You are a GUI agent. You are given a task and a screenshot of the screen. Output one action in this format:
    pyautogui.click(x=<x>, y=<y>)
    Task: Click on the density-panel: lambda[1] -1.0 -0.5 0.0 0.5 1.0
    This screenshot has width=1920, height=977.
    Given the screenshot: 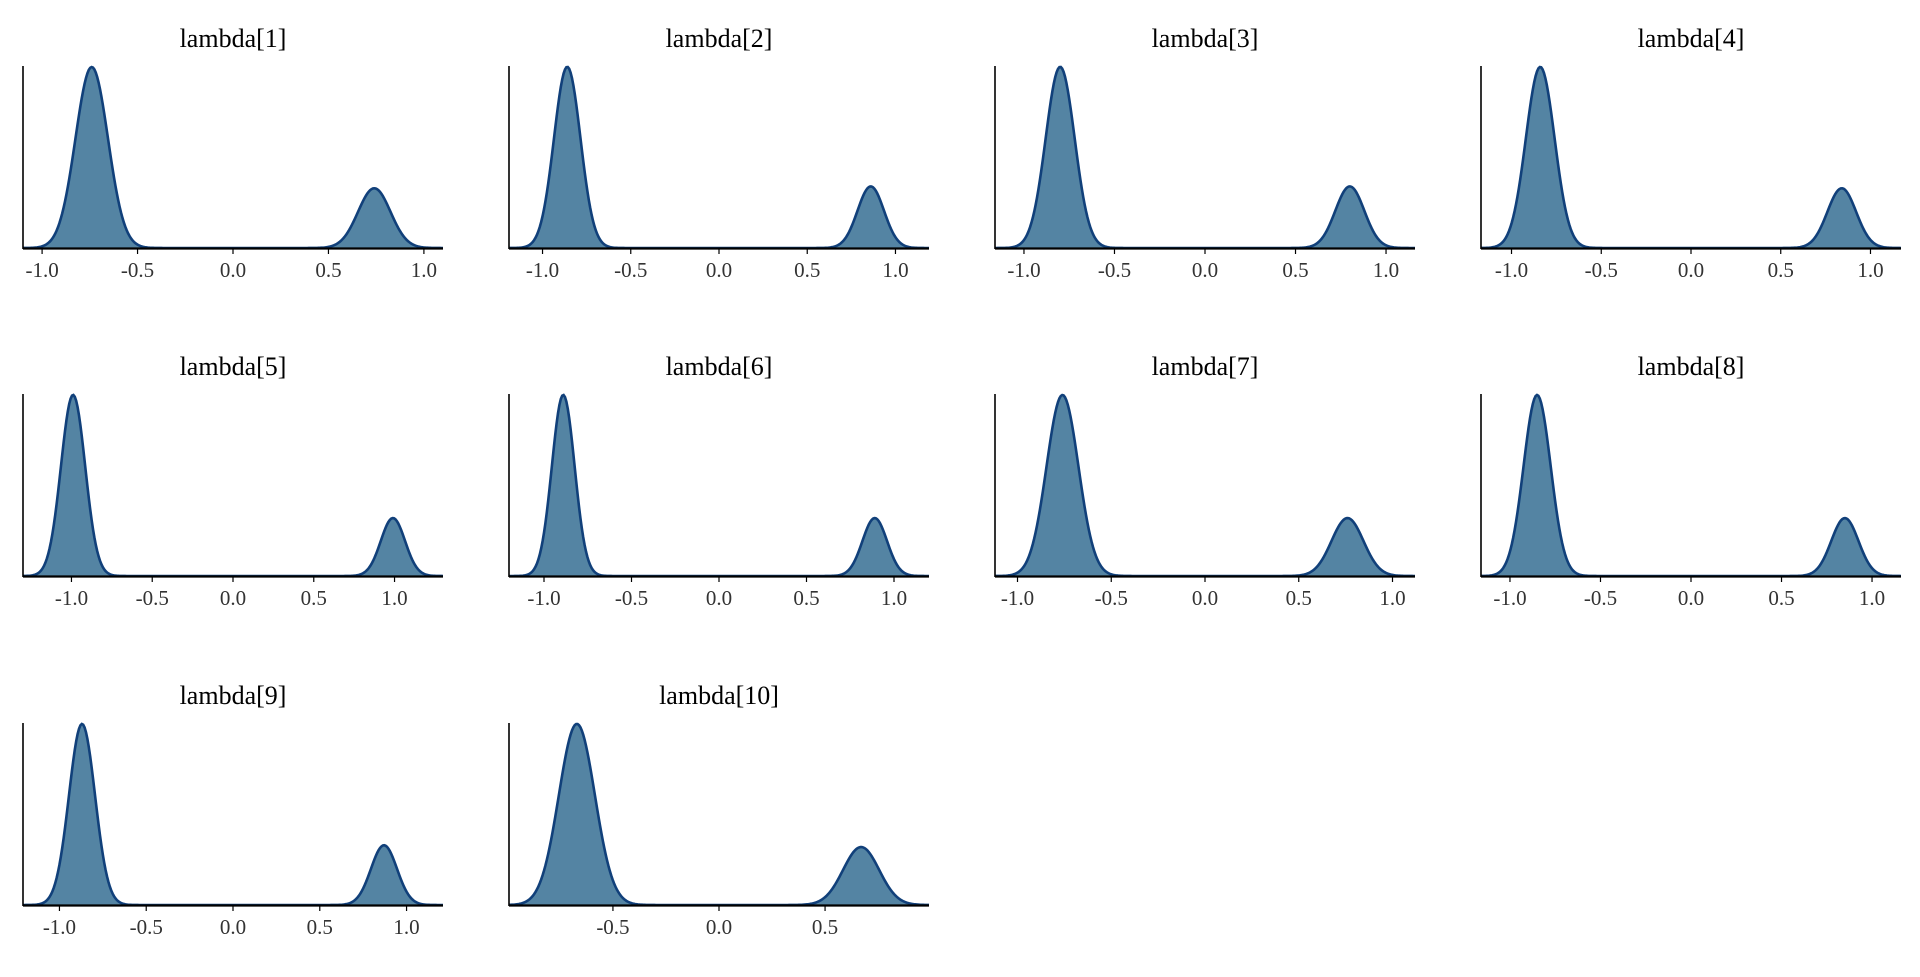 What is the action you would take?
    pyautogui.click(x=243, y=160)
    